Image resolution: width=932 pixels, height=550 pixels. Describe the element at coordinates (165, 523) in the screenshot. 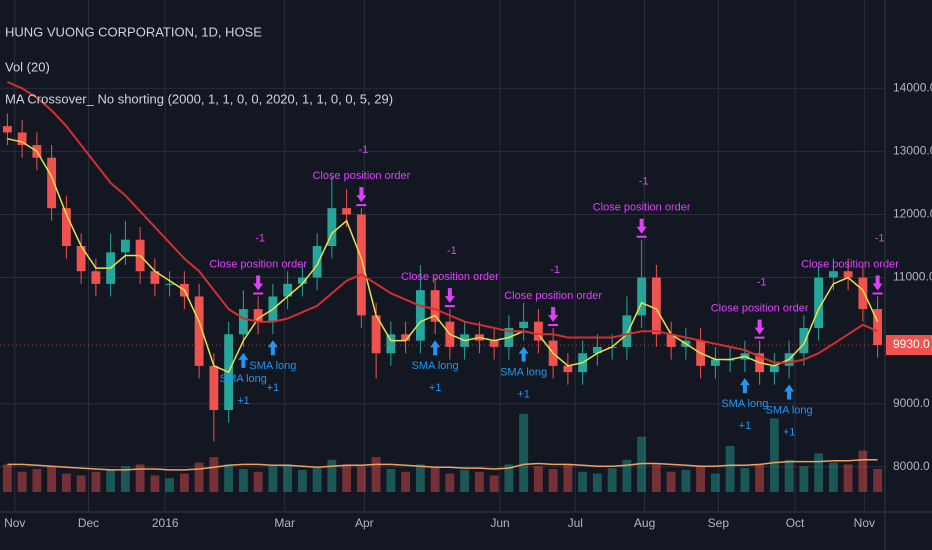

I see `x-tick-label: 2016` at that location.